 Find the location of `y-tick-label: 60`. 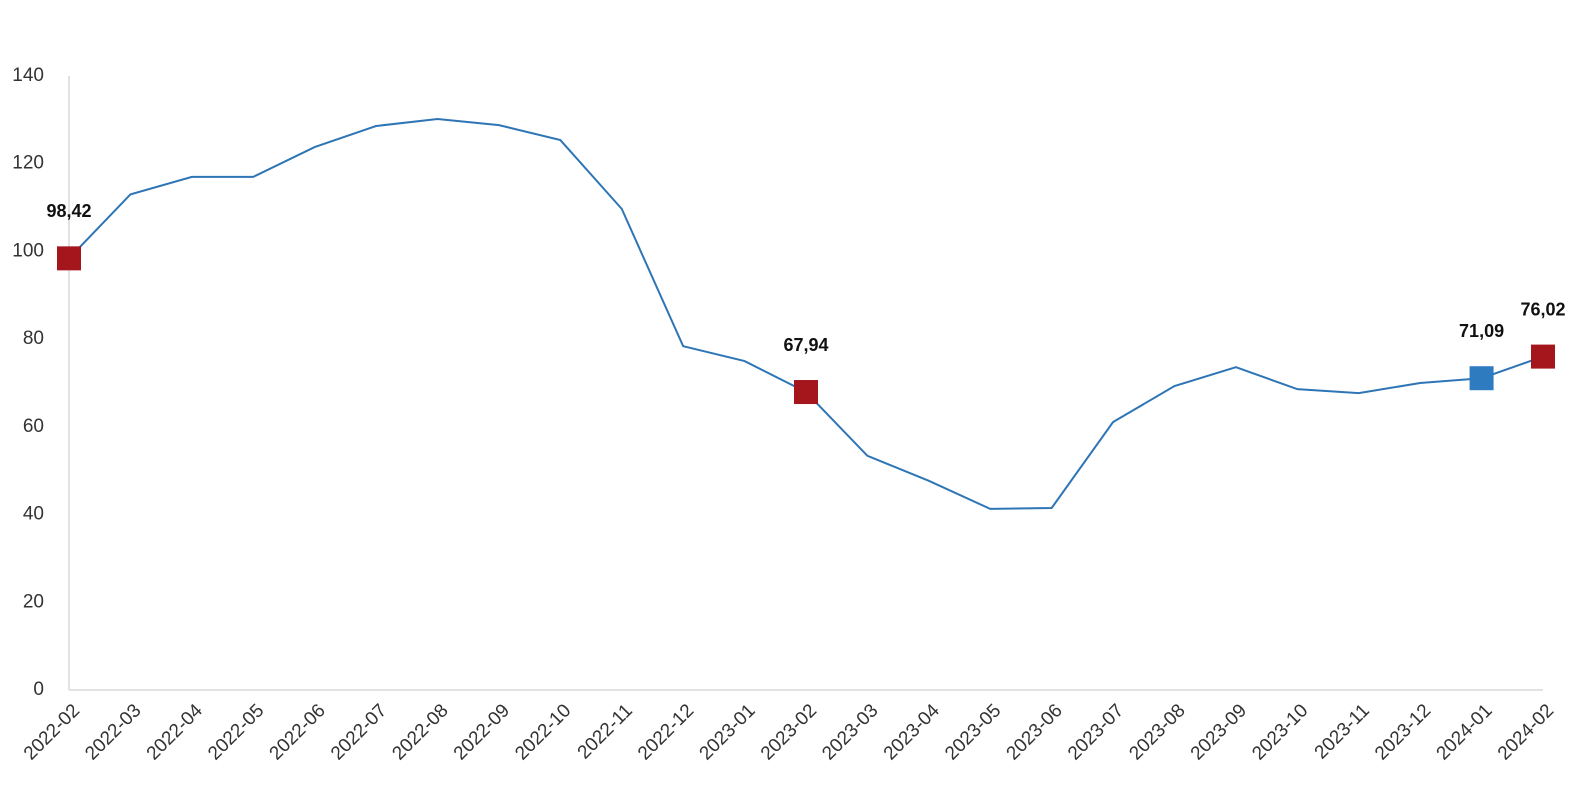

y-tick-label: 60 is located at coordinates (33, 426).